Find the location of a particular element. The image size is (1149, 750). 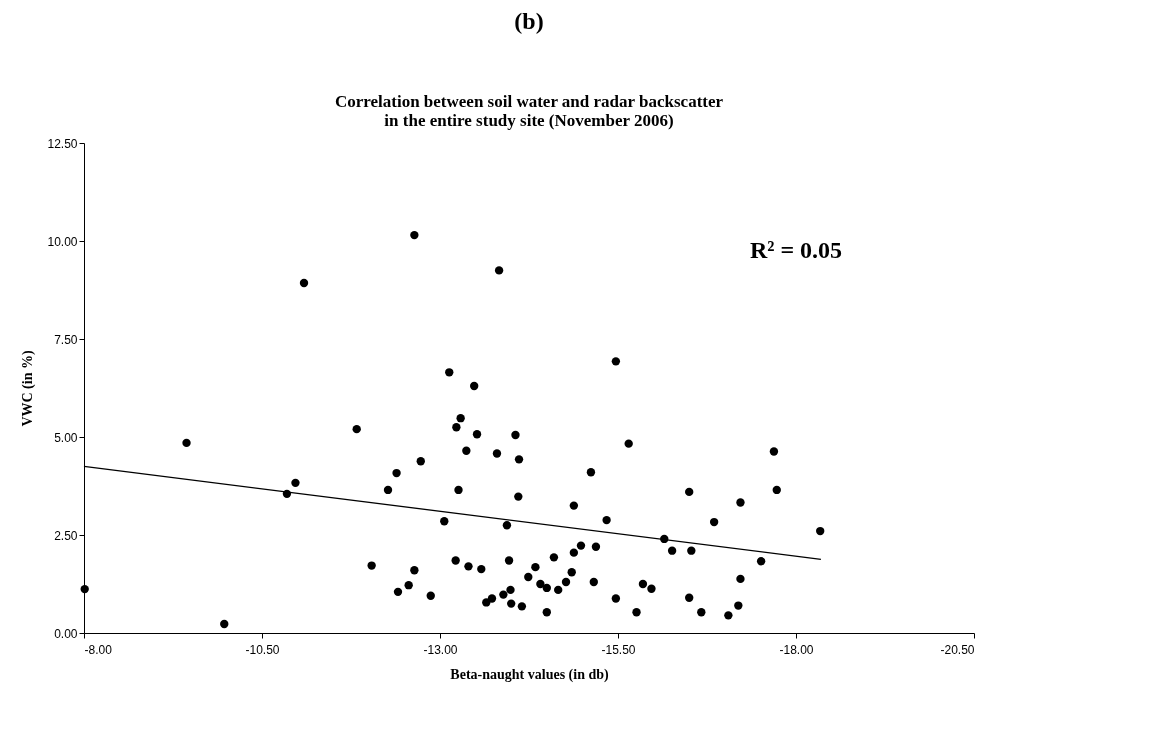

y-axis-title: VWC (in %) is located at coordinates (28, 388).